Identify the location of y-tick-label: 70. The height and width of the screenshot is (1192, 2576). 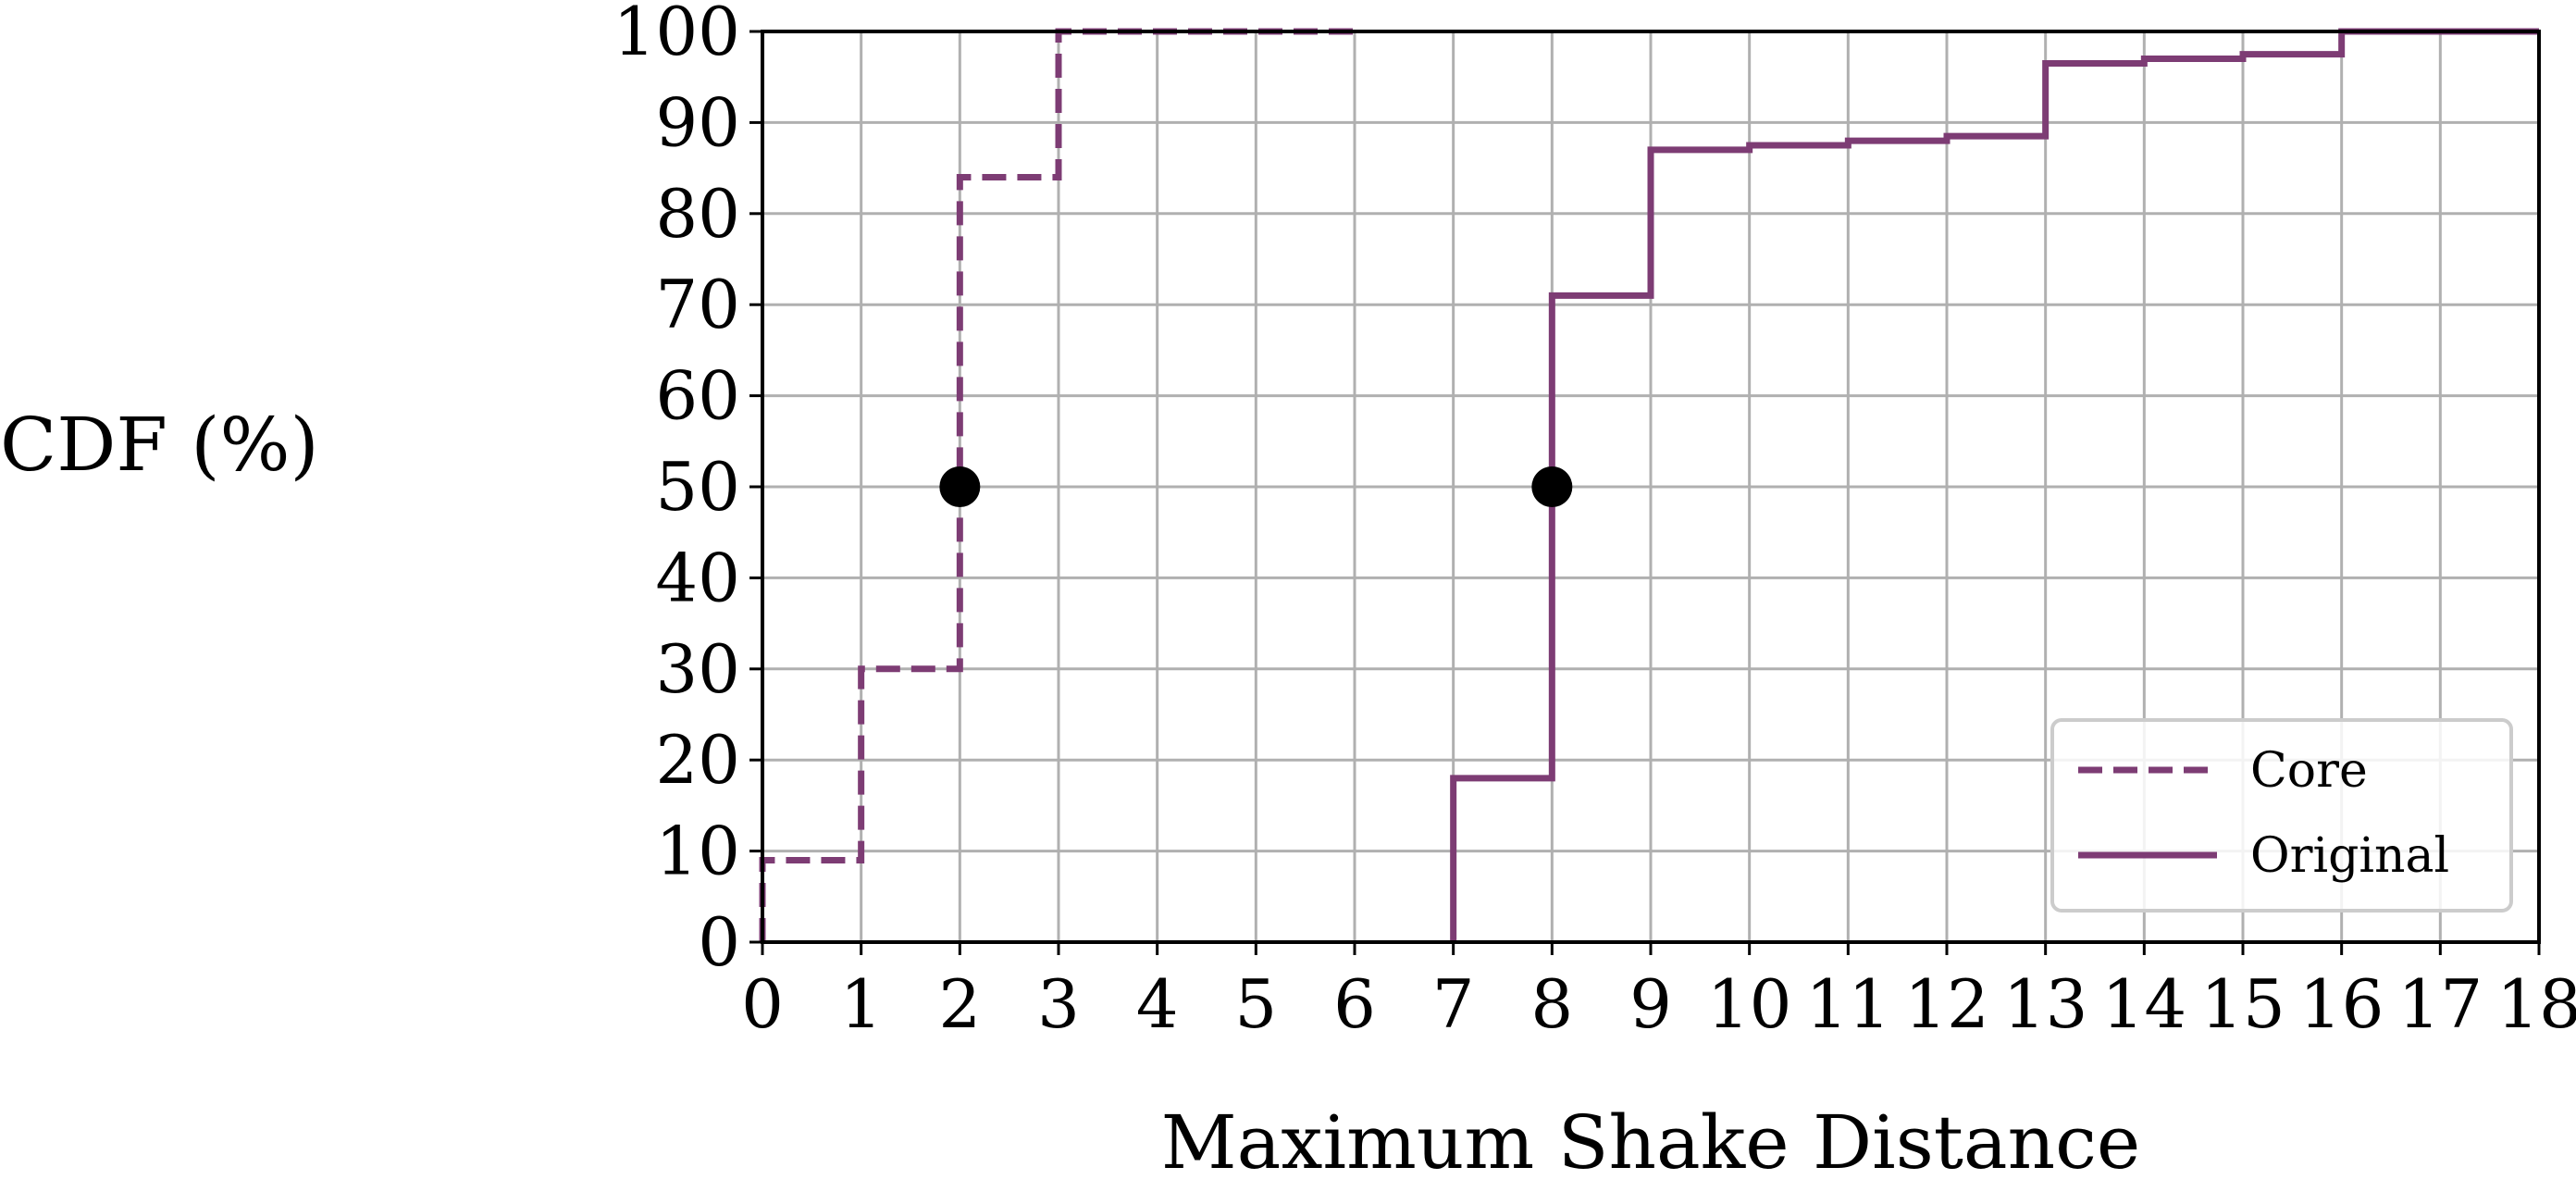
(698, 304).